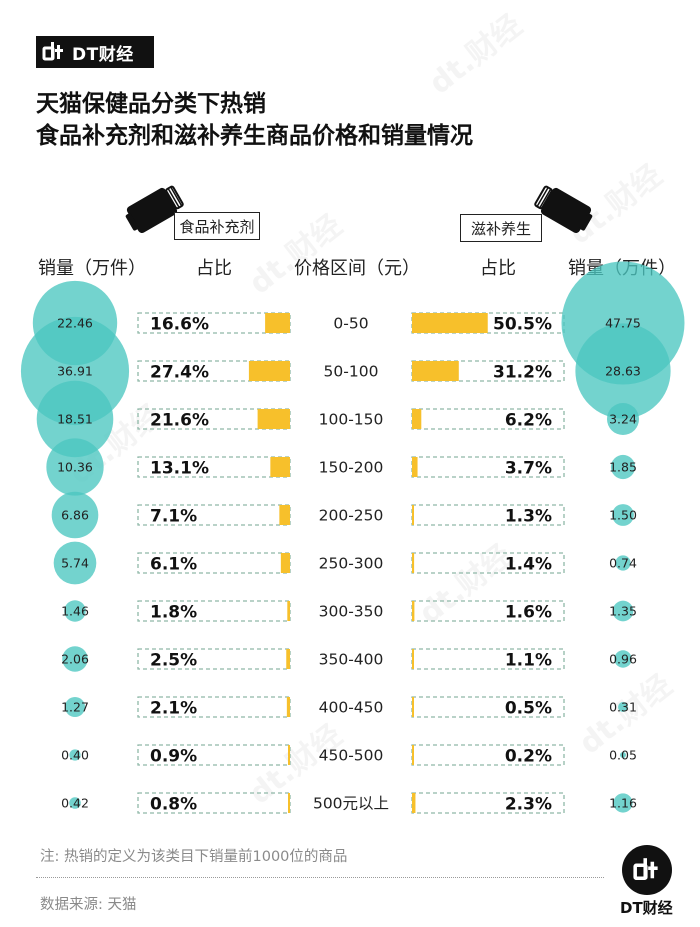 This screenshot has height=927, width=700. Describe the element at coordinates (528, 661) in the screenshot. I see `right-share-label: 1.1%` at that location.